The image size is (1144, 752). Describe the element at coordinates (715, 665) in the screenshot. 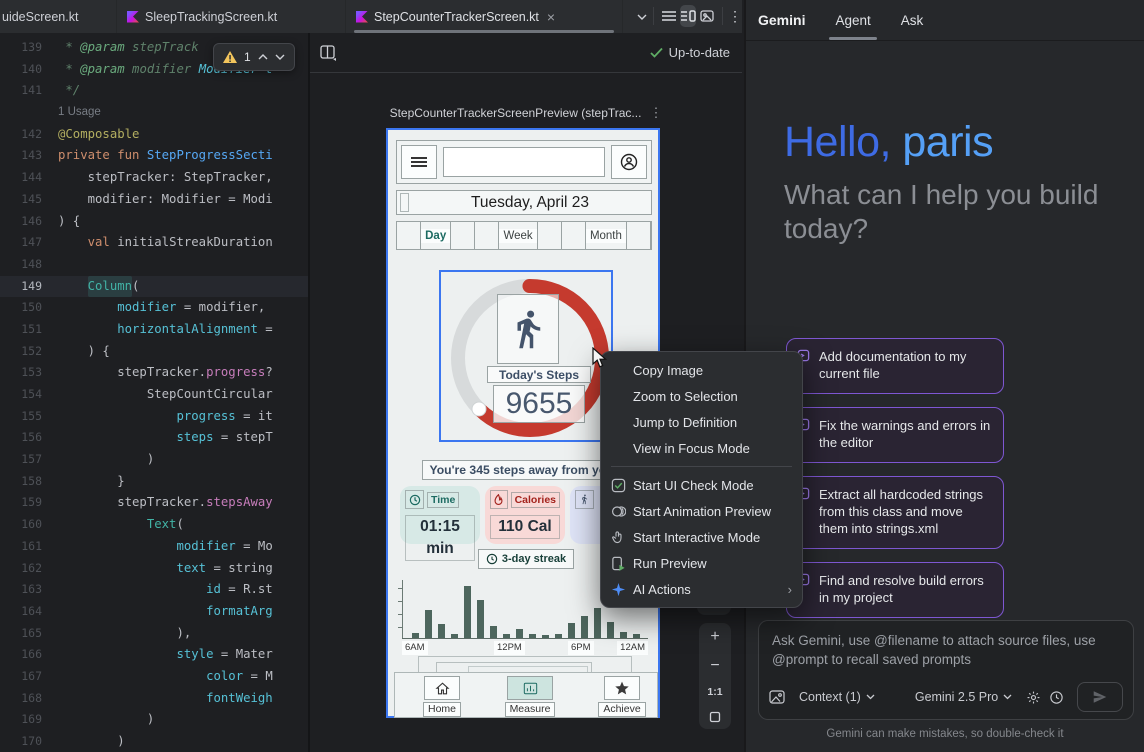

I see `zoom-out-button: −` at that location.